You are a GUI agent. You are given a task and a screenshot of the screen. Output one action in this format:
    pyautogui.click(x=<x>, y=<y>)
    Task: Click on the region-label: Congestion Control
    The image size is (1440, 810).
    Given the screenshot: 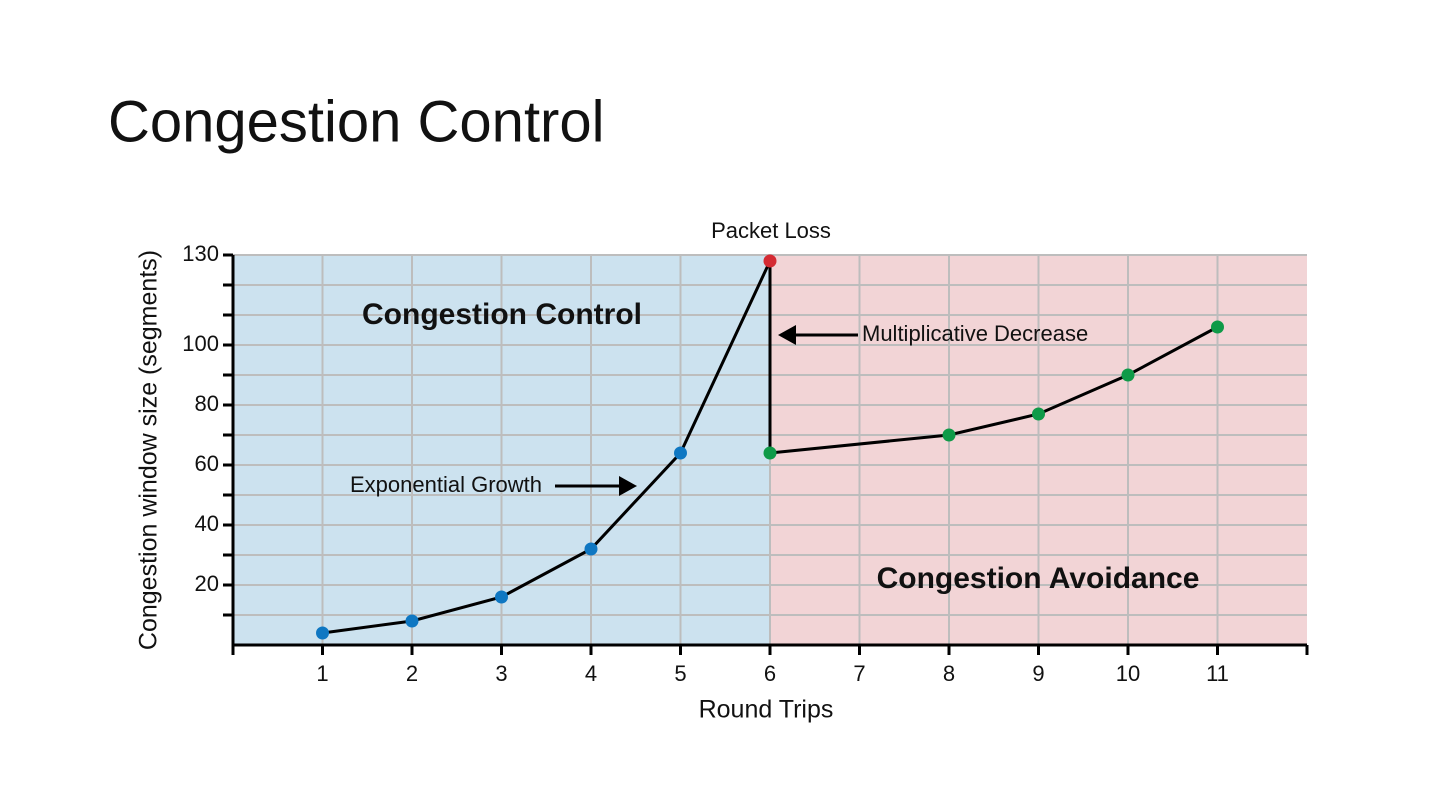 What is the action you would take?
    pyautogui.click(x=502, y=314)
    